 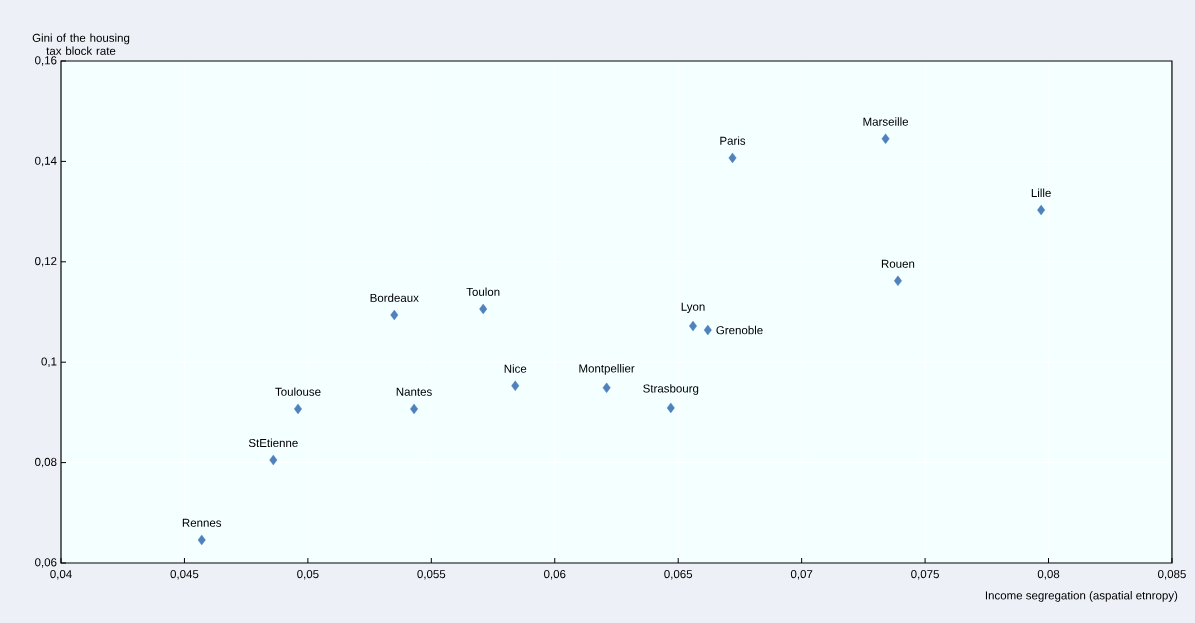 I want to click on x-tick-label: 0,05, so click(x=308, y=575).